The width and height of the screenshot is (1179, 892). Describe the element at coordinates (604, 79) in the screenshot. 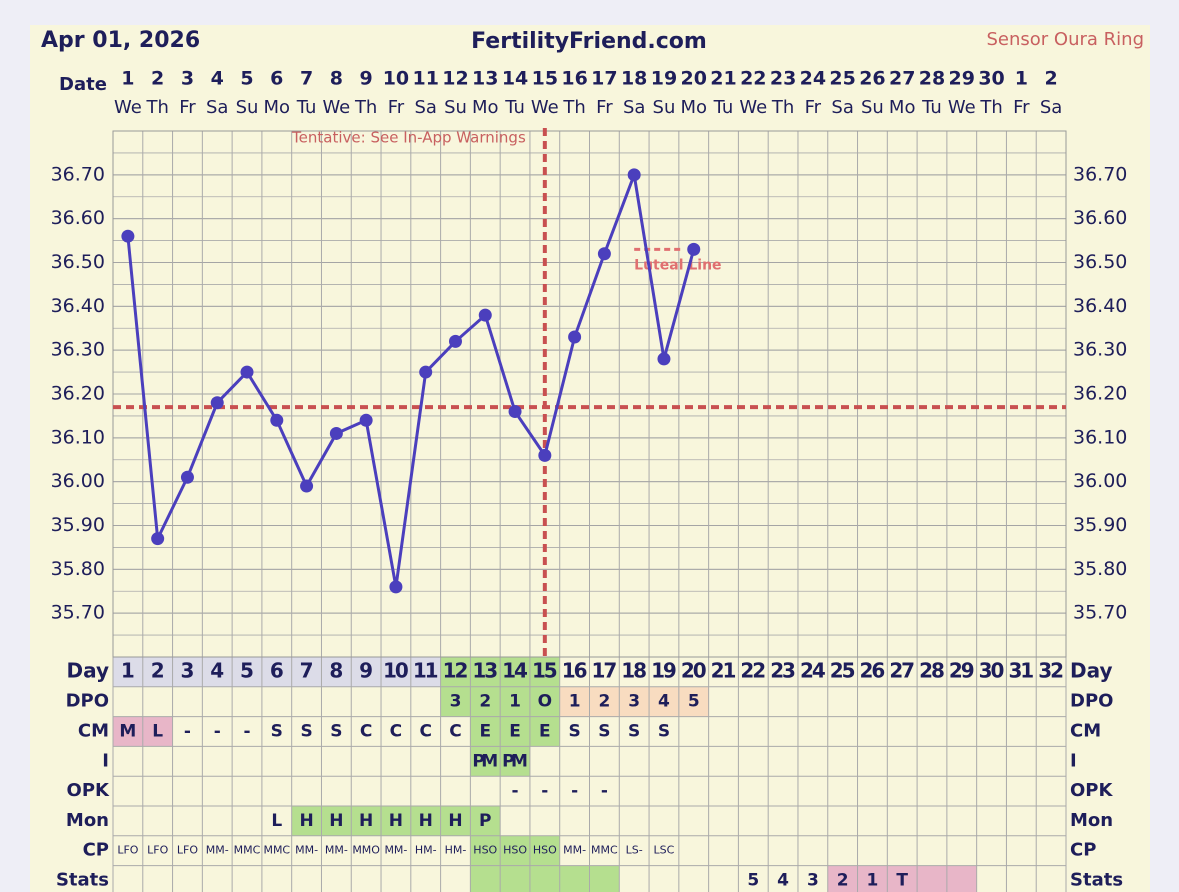

I see `date-label: 17` at that location.